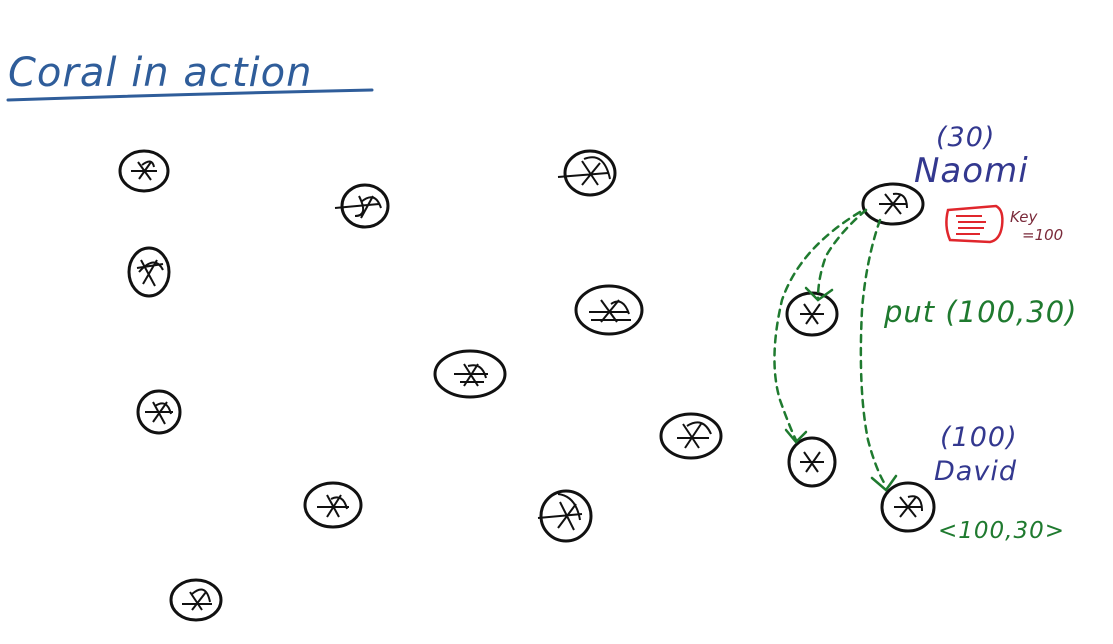  What do you see at coordinates (974, 224) in the screenshot?
I see `key-document-icon` at bounding box center [974, 224].